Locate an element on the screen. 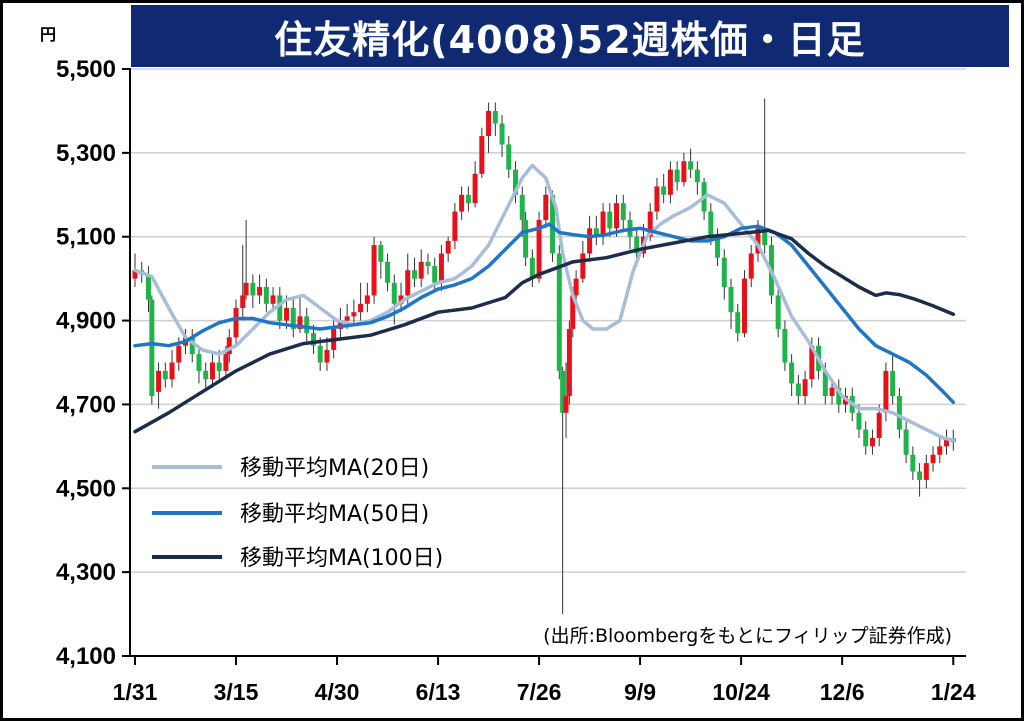  y-tick-label: 5,300 is located at coordinates (86, 153).